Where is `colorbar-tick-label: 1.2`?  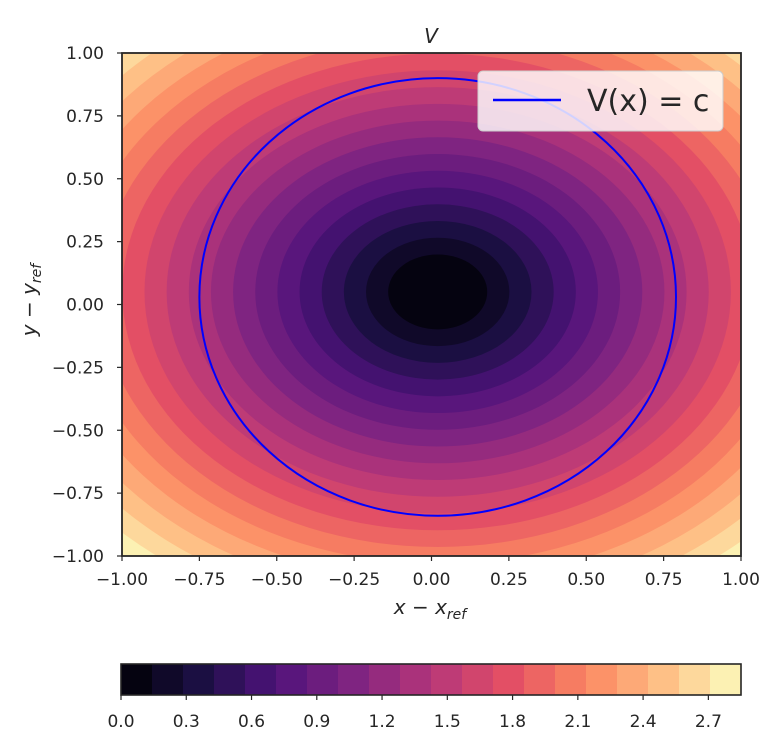 colorbar-tick-label: 1.2 is located at coordinates (382, 722).